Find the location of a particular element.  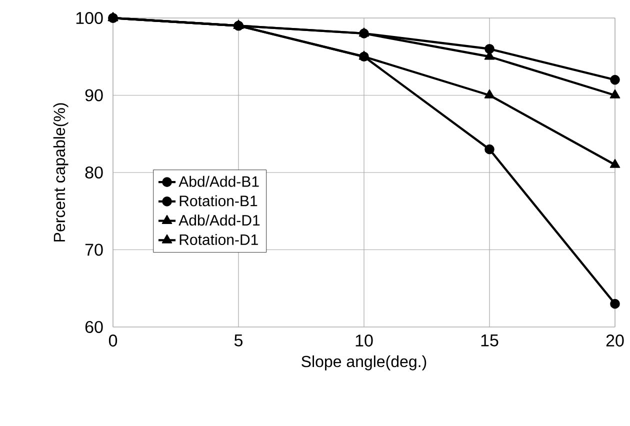

x-tick-label: 5 is located at coordinates (238, 340).